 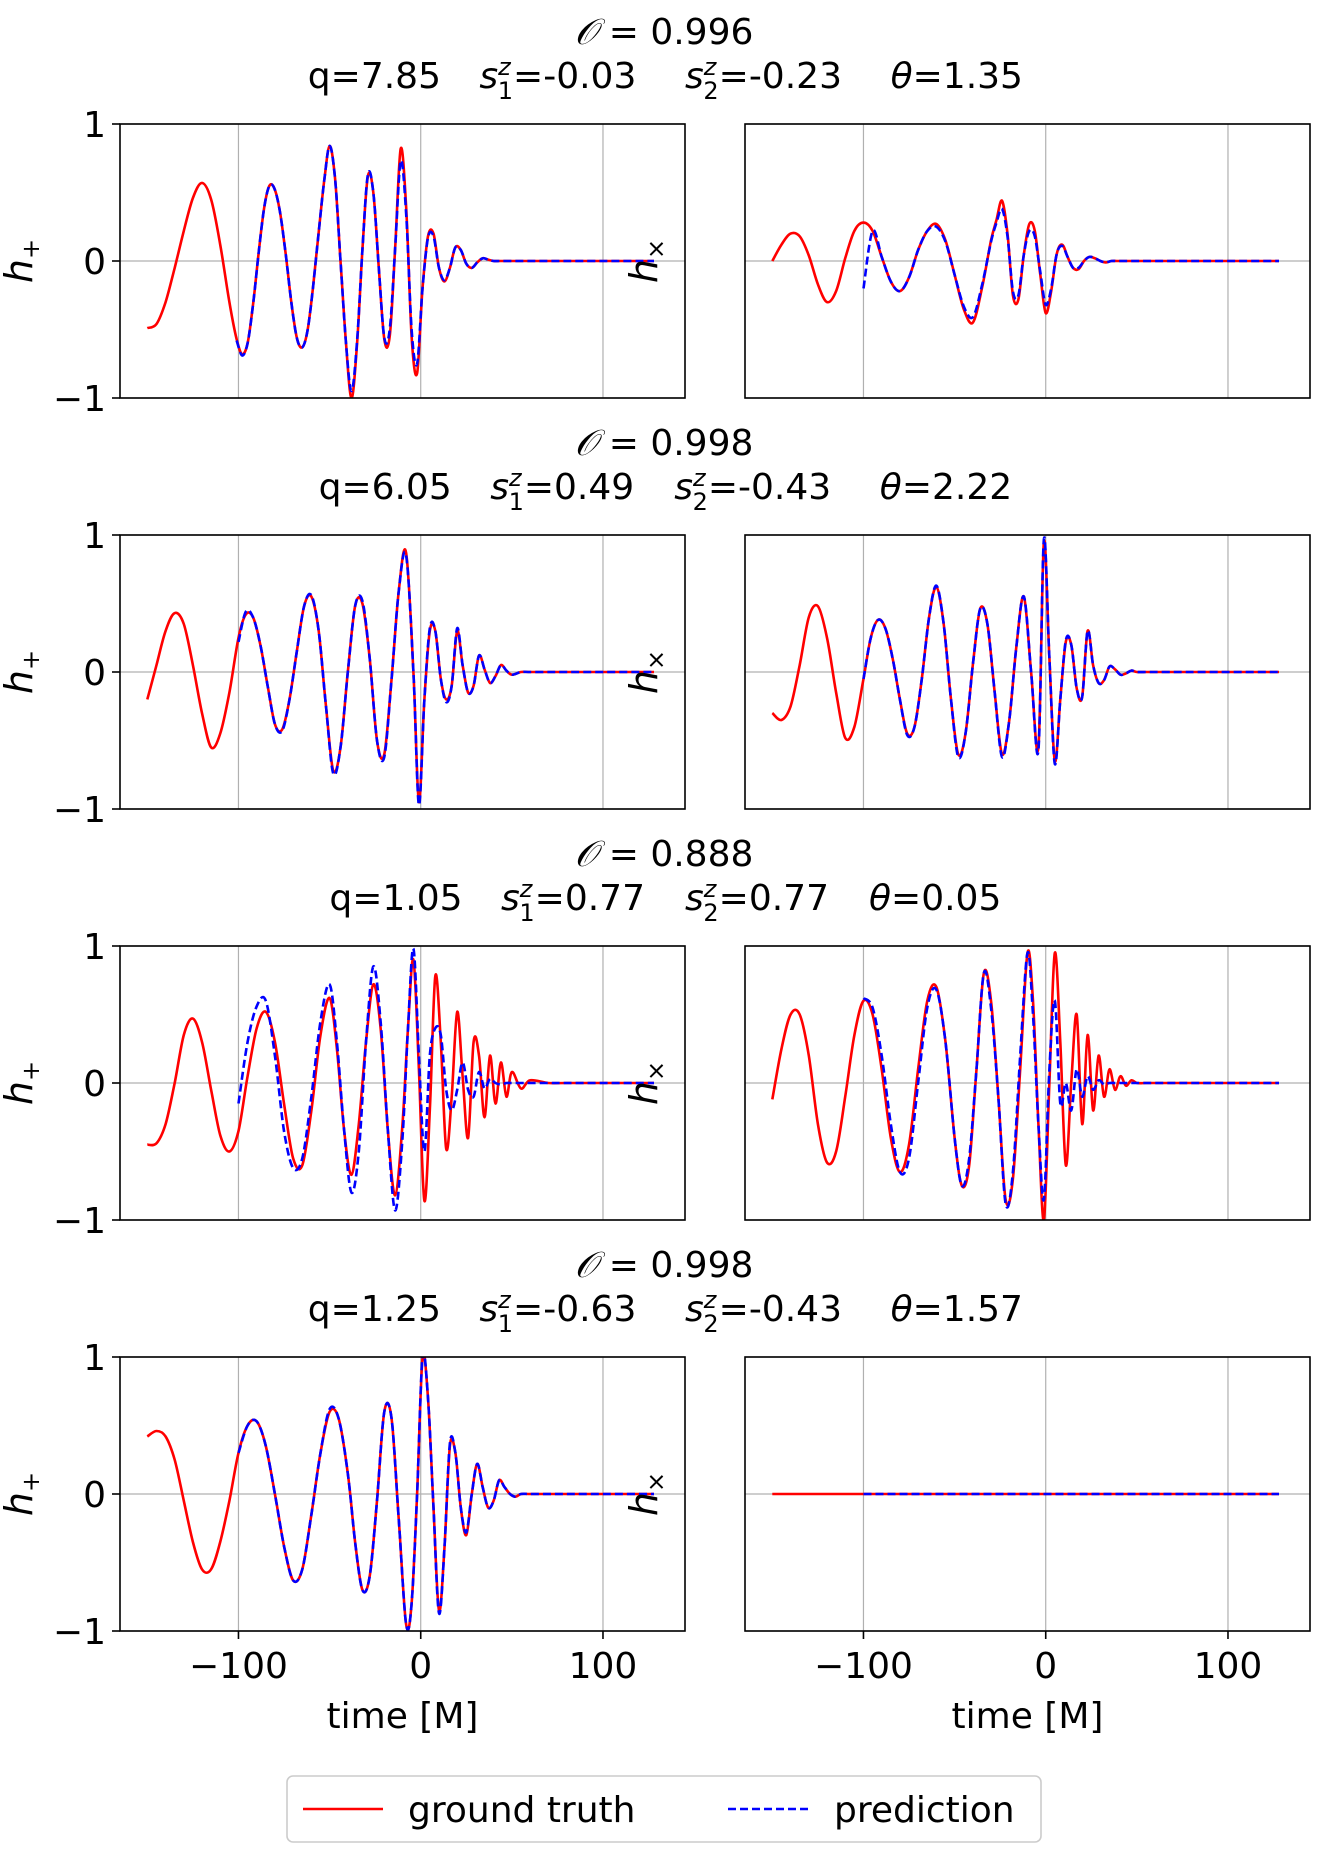 What do you see at coordinates (573, 901) in the screenshot?
I see `param-2: sz 1=0.77` at bounding box center [573, 901].